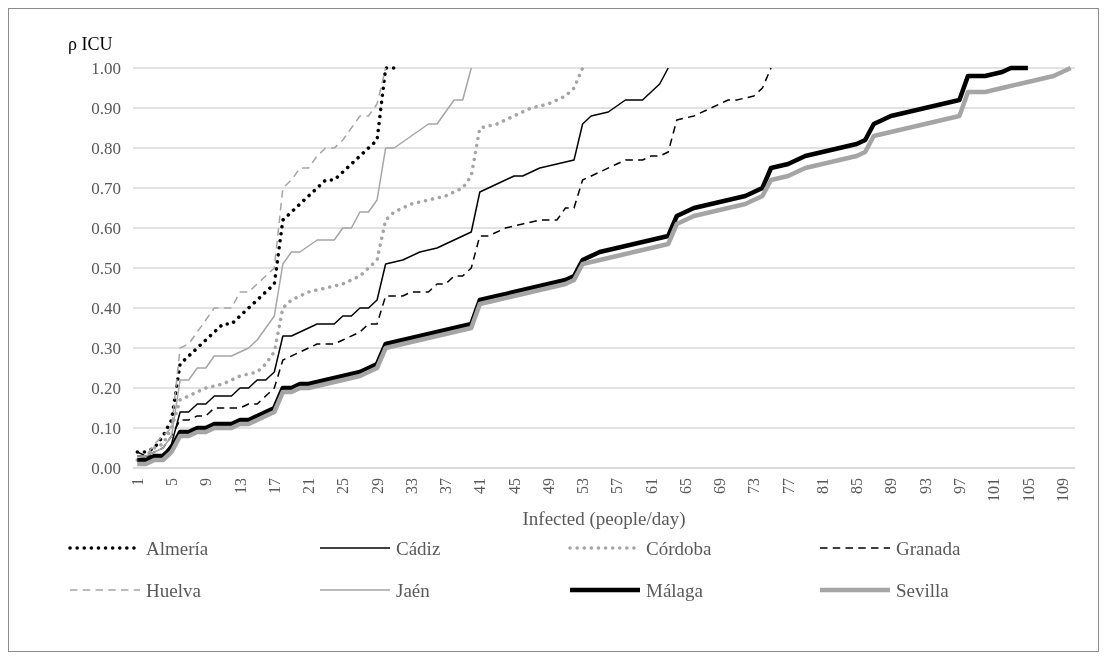  I want to click on x-tick-label: 77, so click(788, 486).